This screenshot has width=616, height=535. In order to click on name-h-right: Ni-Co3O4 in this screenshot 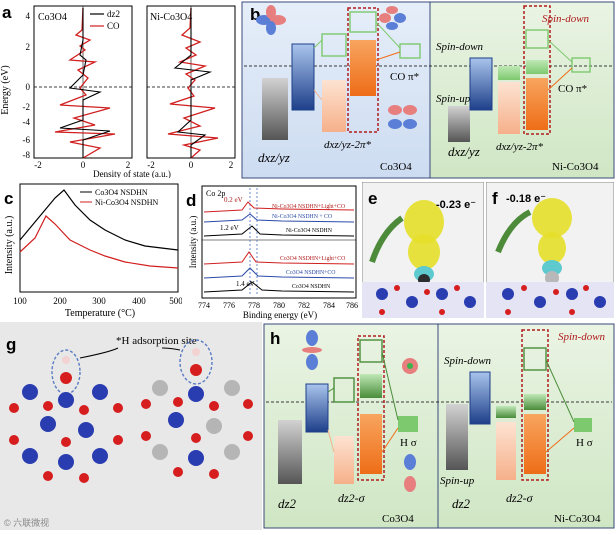, I will do `click(577, 519)`.